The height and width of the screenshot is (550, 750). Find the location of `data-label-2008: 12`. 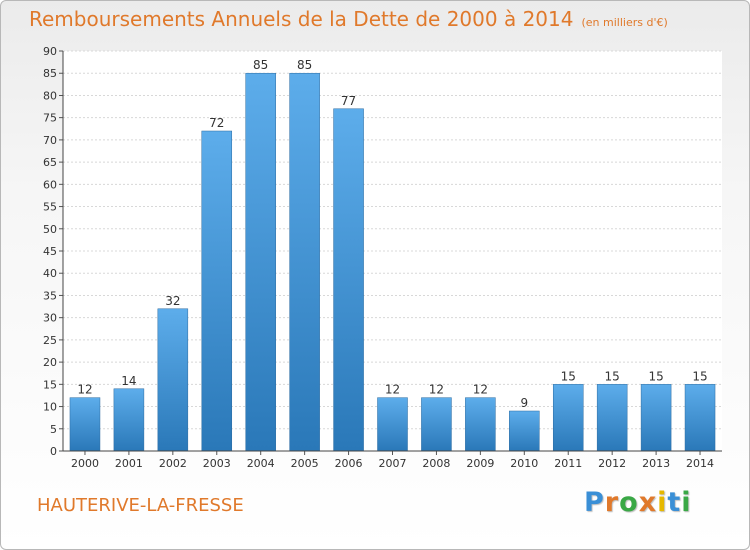

data-label-2008: 12 is located at coordinates (436, 390).